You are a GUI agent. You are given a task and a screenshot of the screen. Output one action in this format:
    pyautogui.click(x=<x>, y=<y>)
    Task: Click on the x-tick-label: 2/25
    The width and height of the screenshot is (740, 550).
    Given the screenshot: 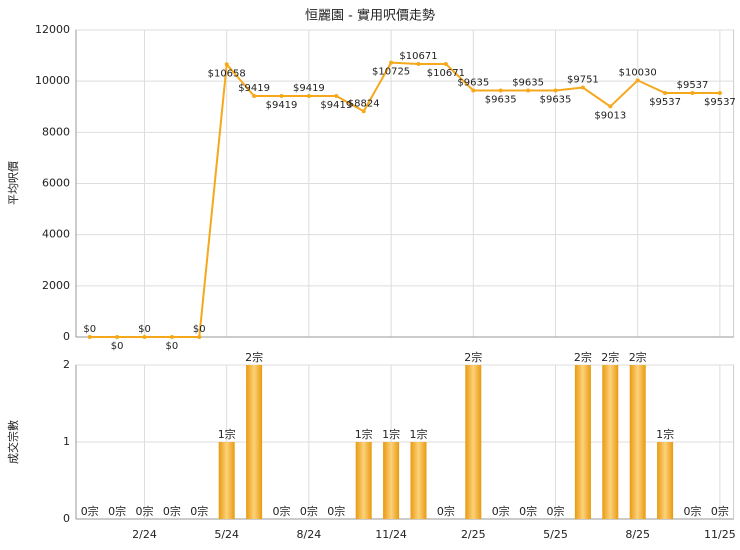 What is the action you would take?
    pyautogui.click(x=473, y=534)
    